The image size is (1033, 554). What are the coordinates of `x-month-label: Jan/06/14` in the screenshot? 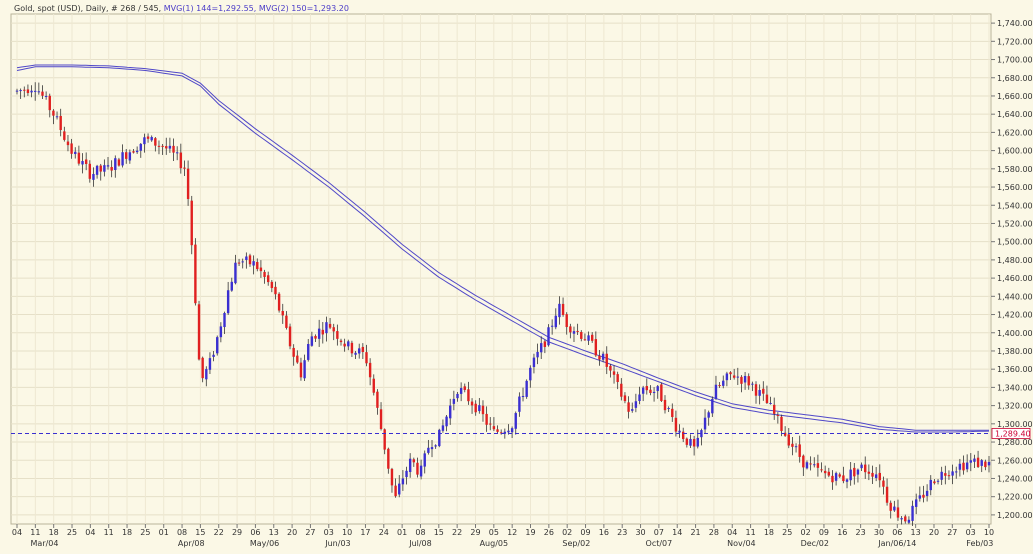 It's located at (896, 543).